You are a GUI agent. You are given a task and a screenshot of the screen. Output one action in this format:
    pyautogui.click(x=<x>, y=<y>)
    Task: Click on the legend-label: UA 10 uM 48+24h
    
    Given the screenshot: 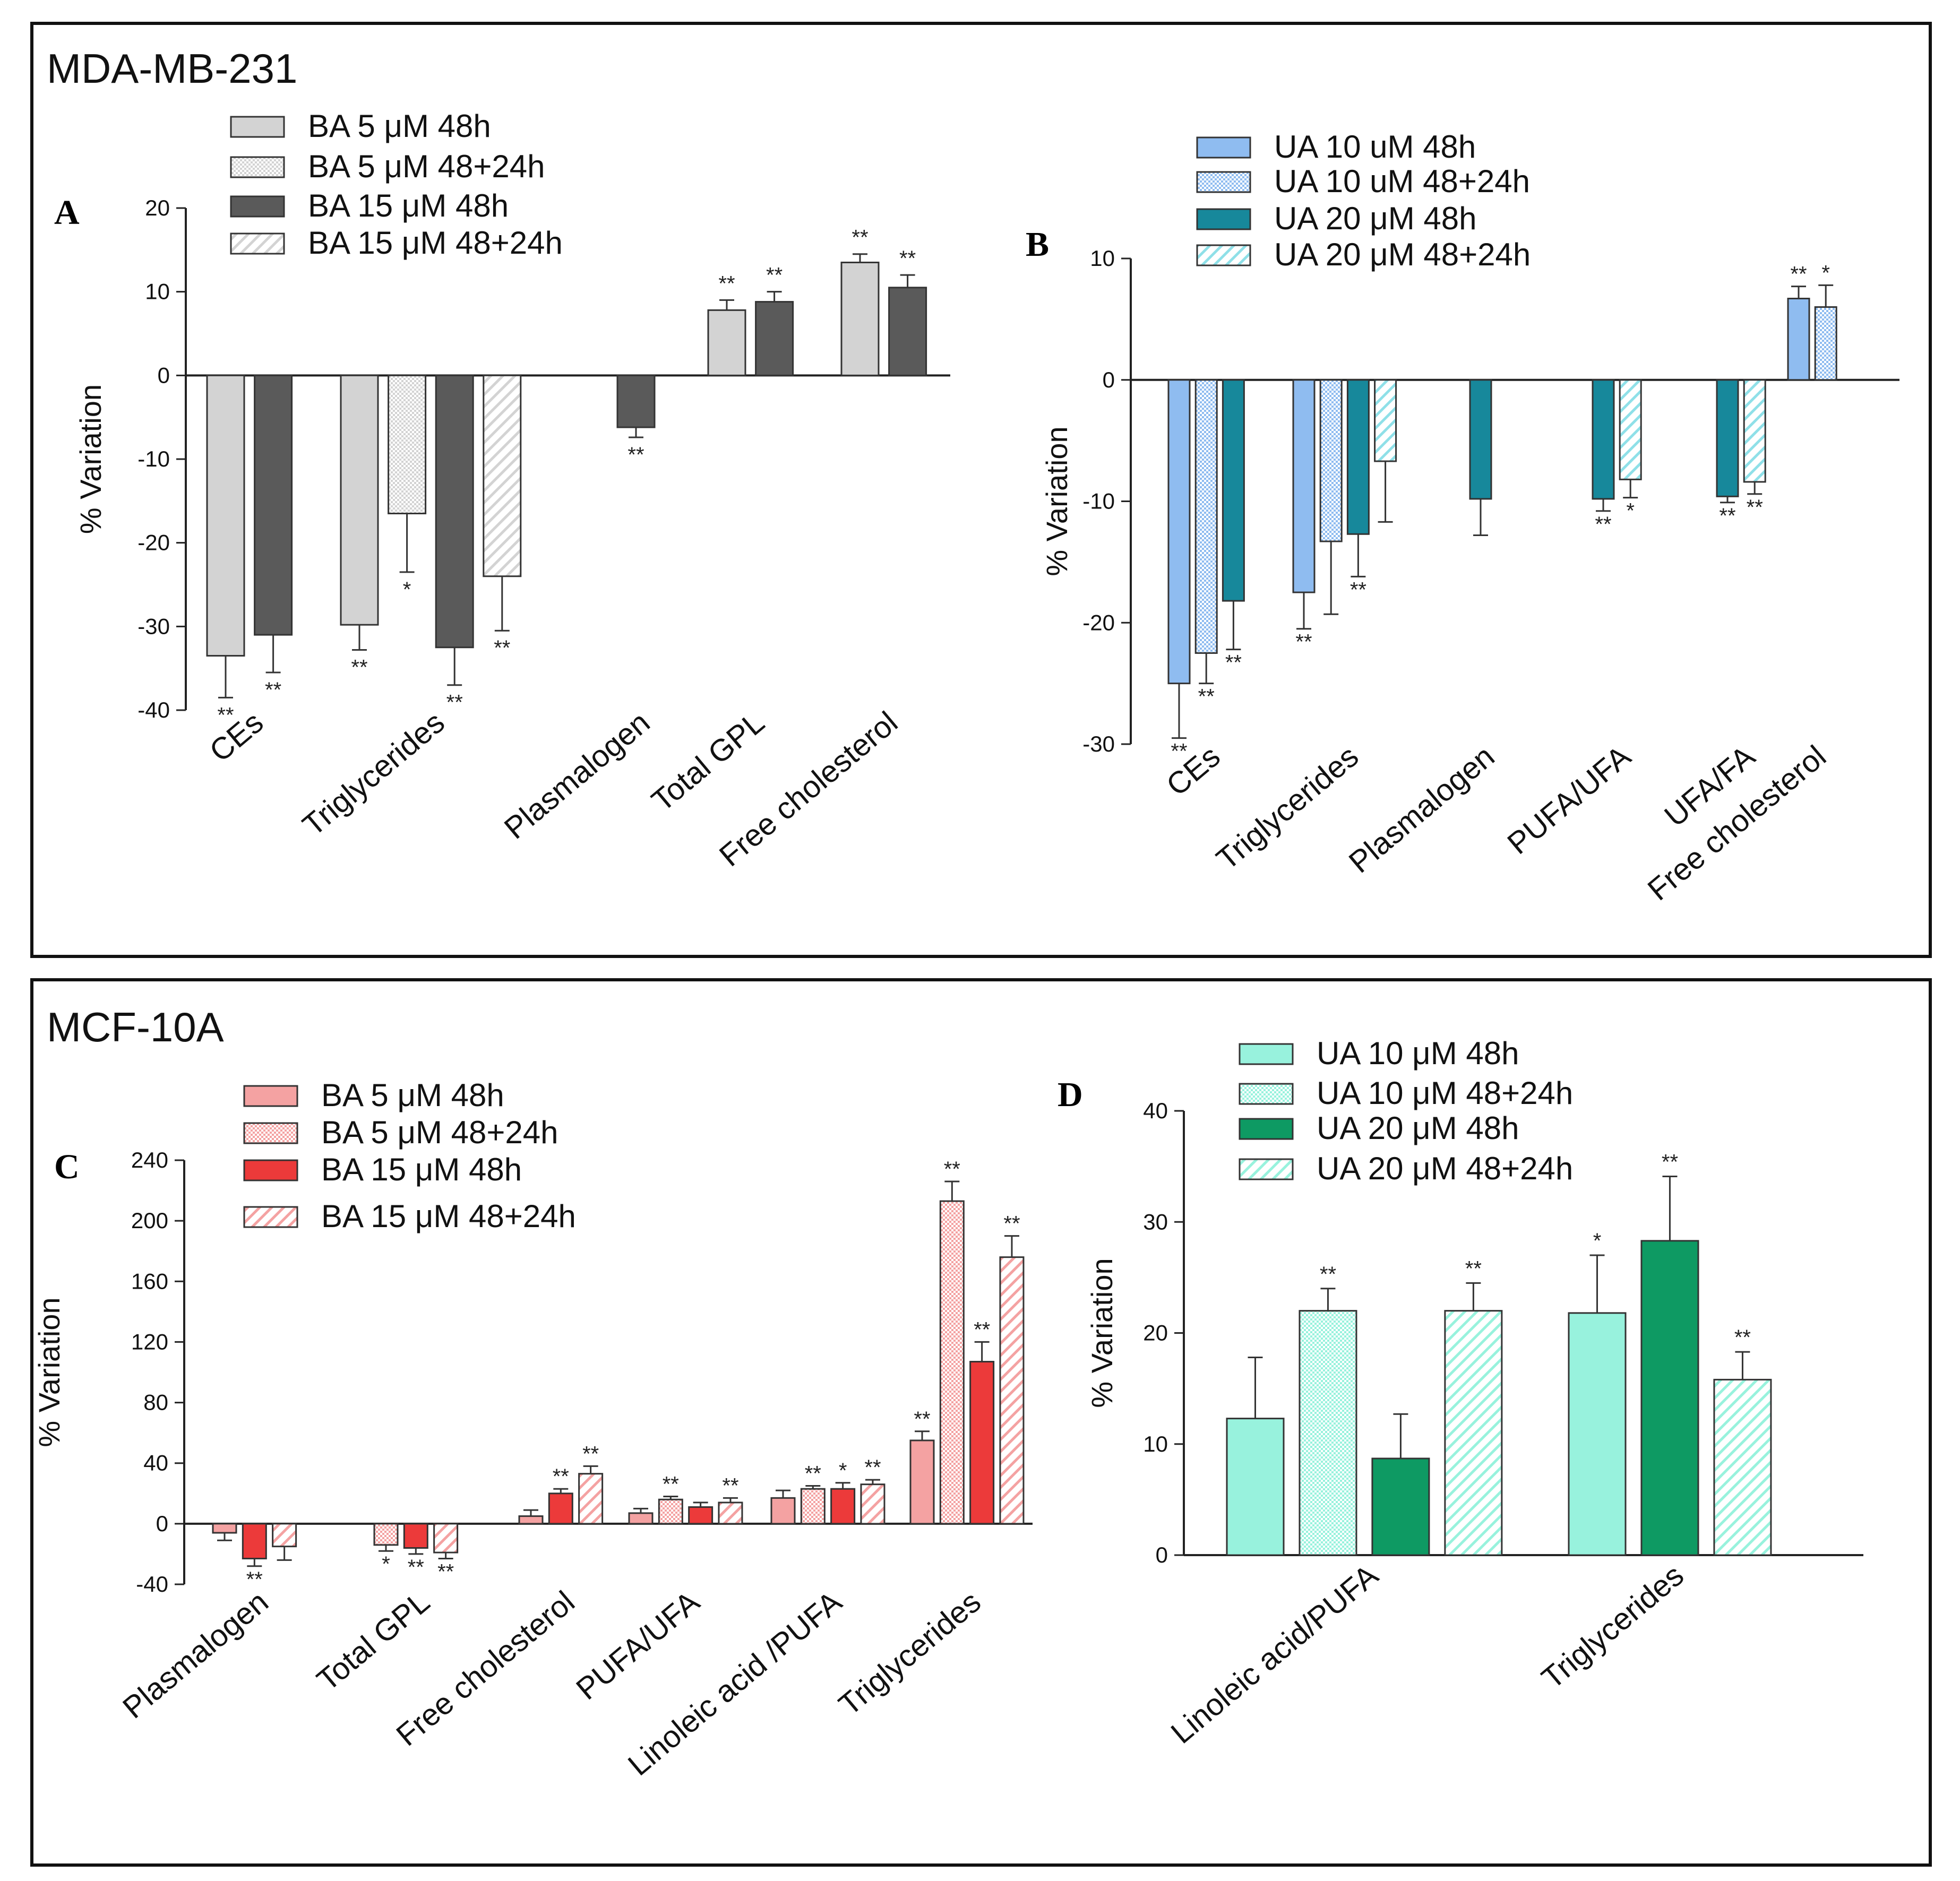 What is the action you would take?
    pyautogui.click(x=1402, y=181)
    